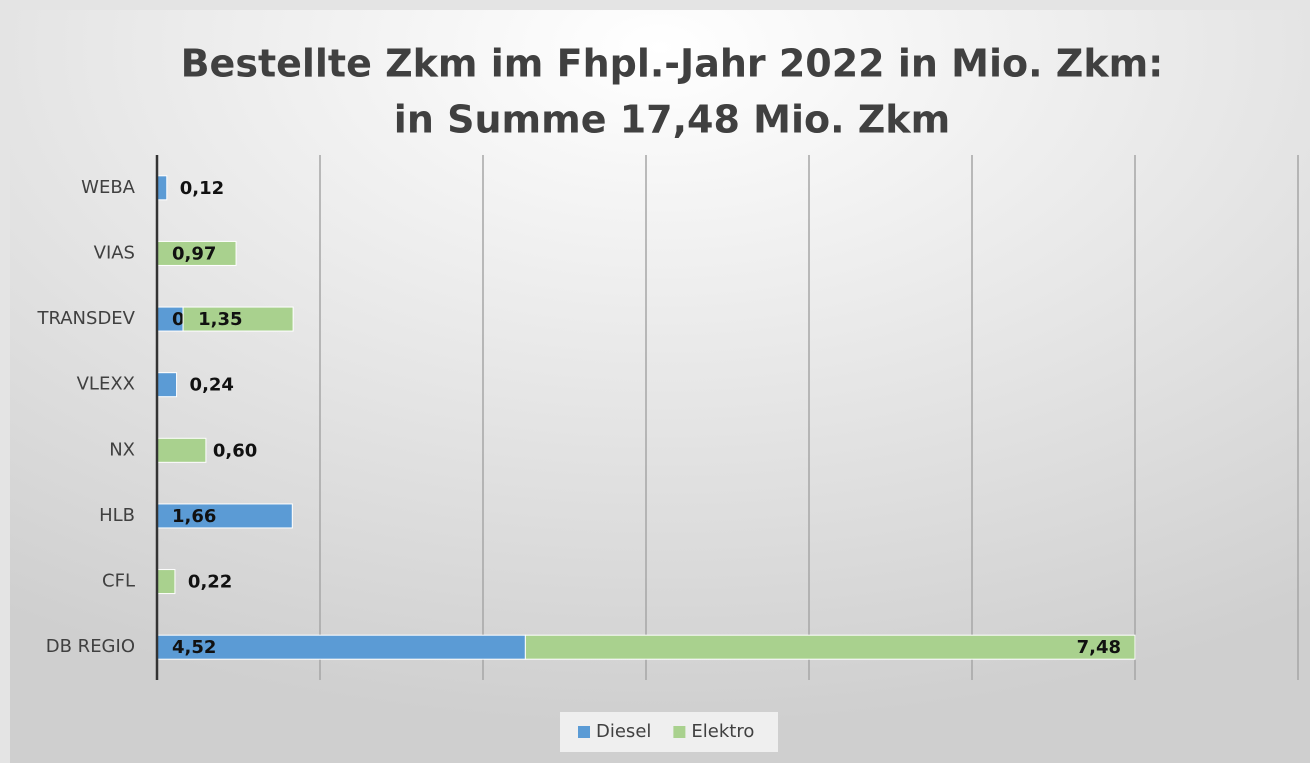  I want to click on legend-label: Diesel, so click(623, 731).